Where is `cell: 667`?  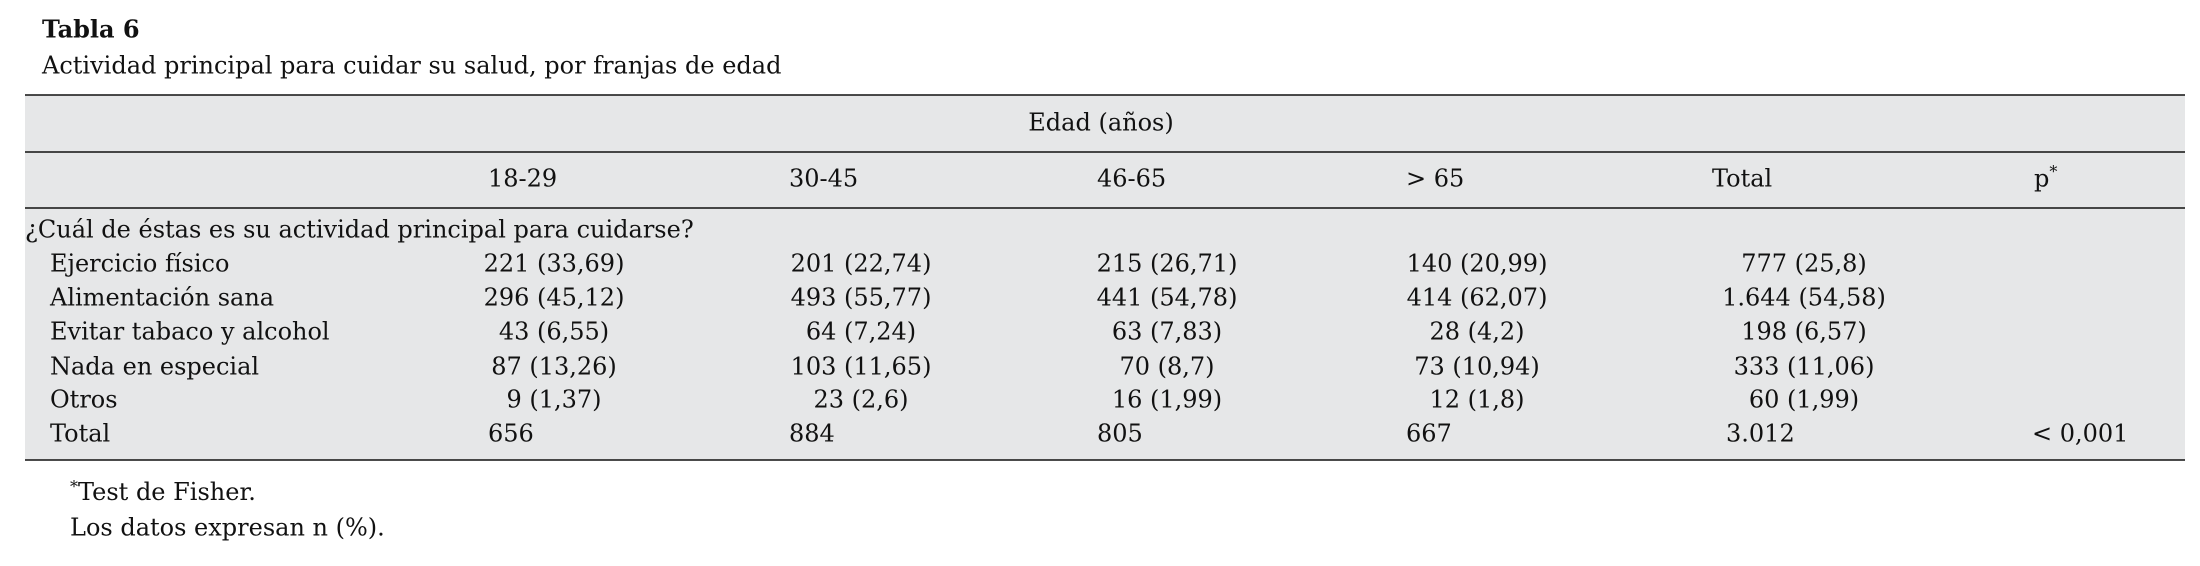 cell: 667 is located at coordinates (1429, 434).